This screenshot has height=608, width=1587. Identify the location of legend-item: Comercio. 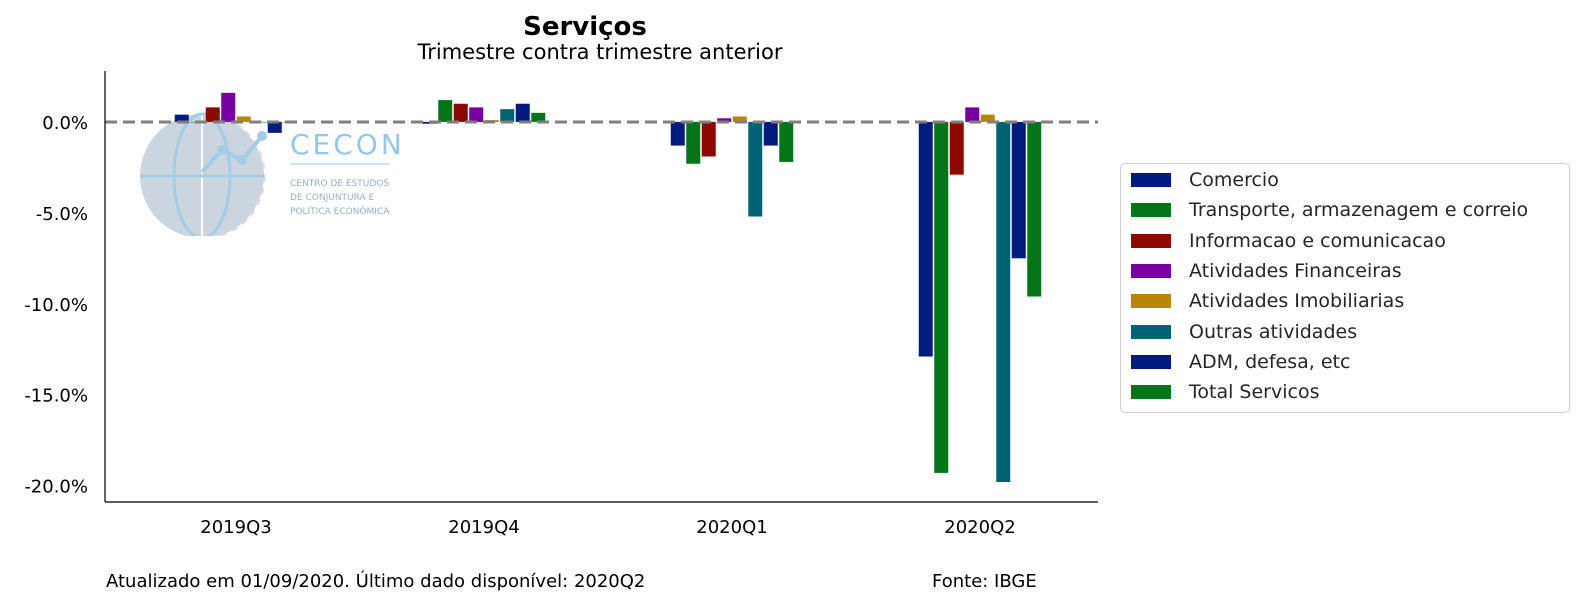
(1205, 180).